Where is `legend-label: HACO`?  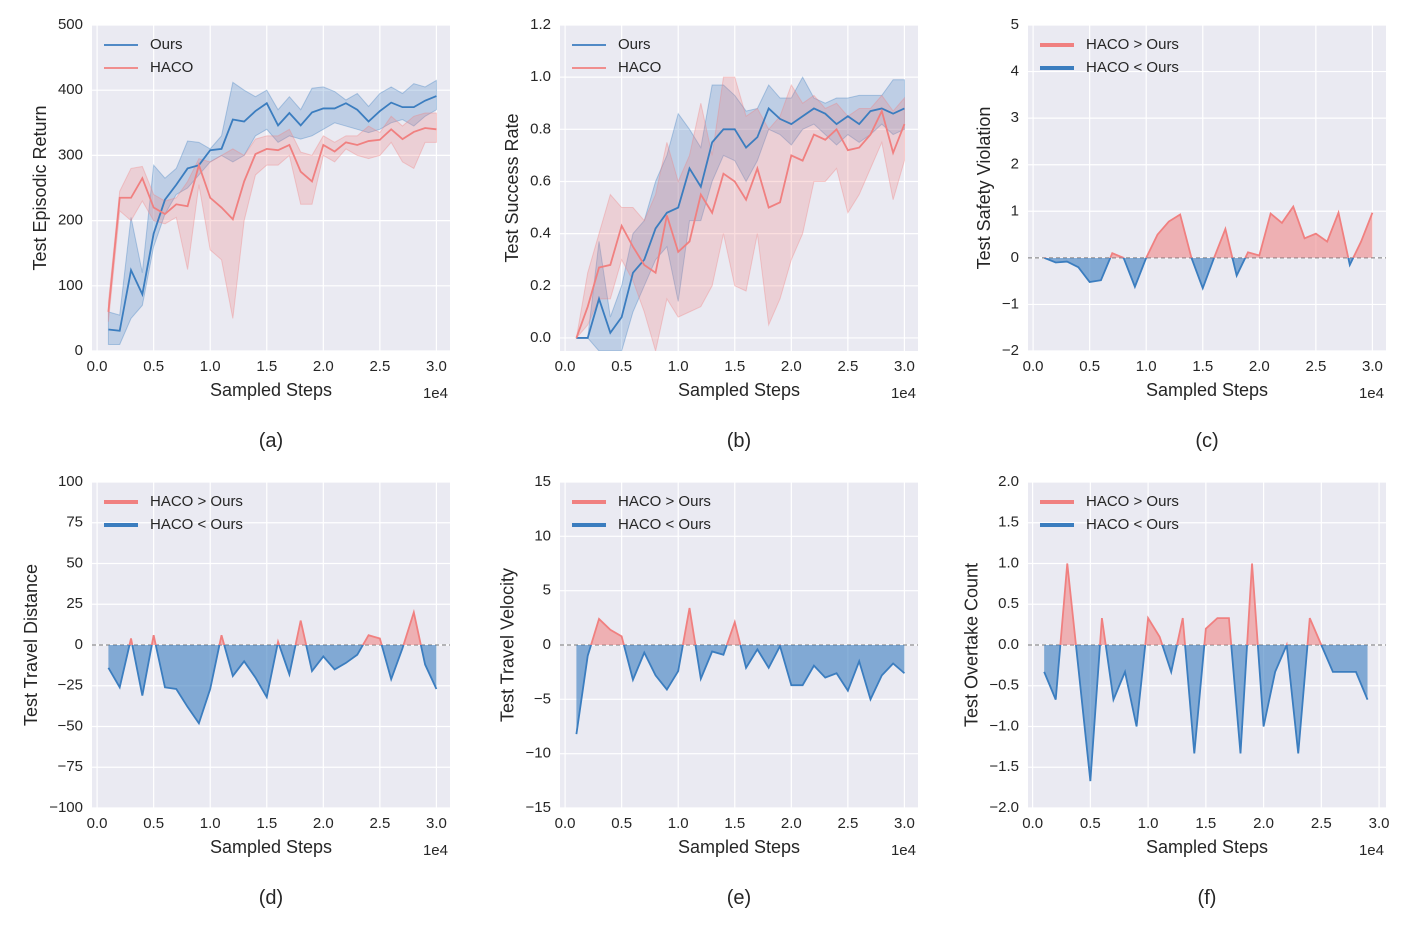 legend-label: HACO is located at coordinates (171, 67).